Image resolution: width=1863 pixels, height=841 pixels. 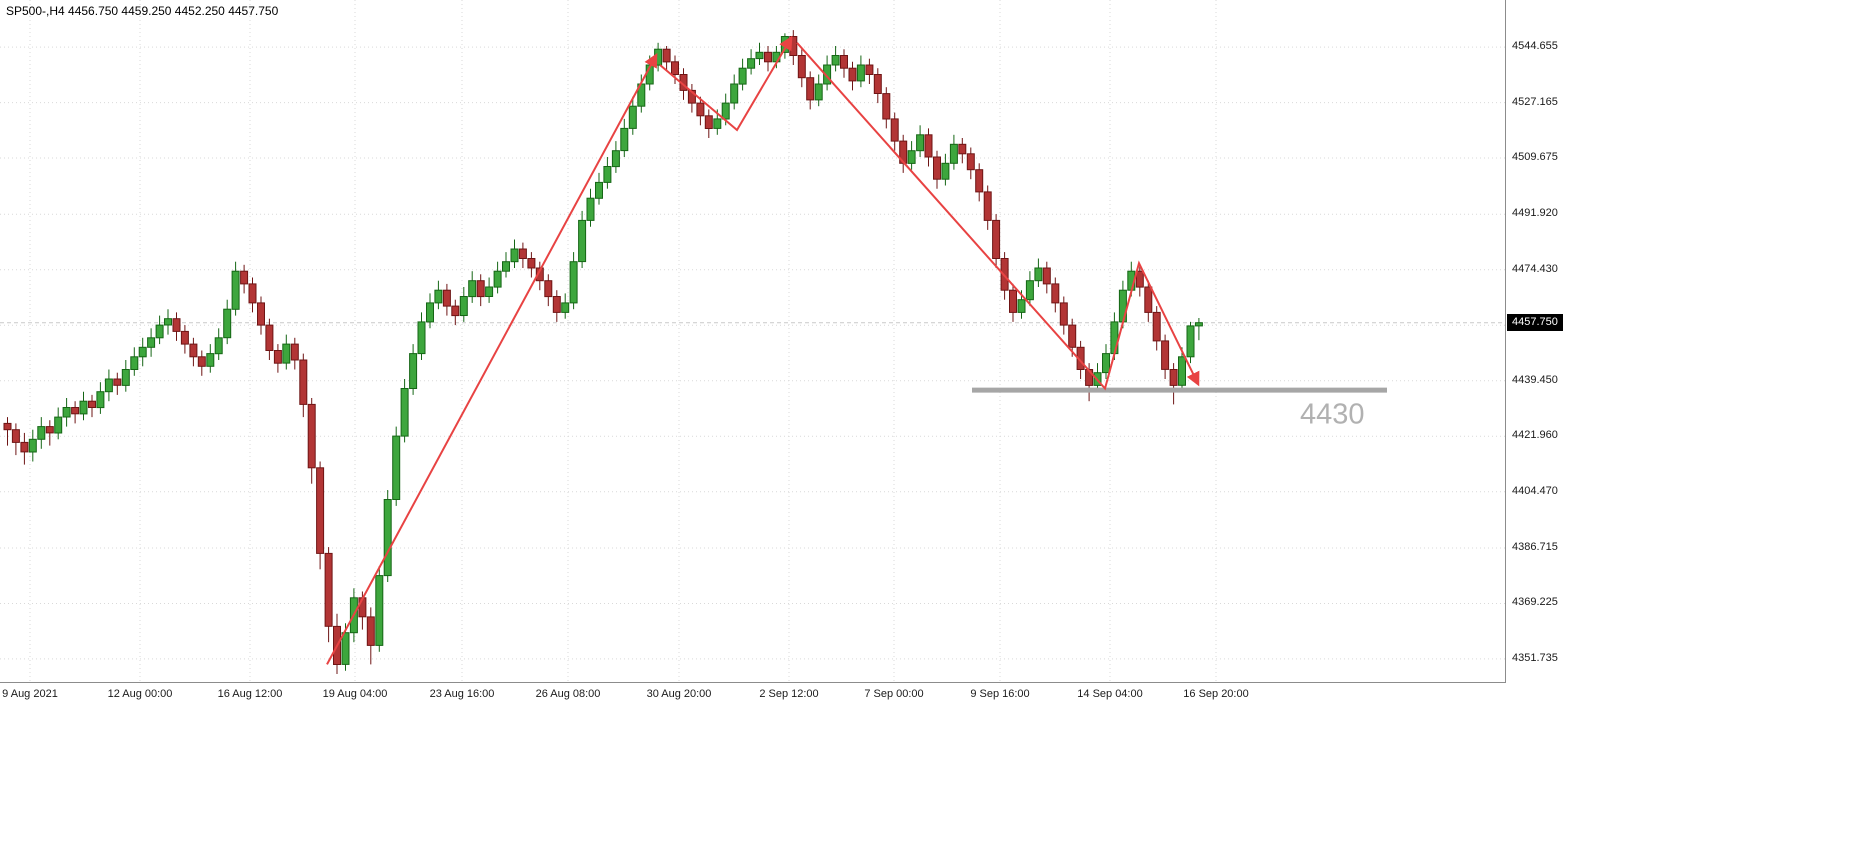 I want to click on price-axis-label: 4421.960, so click(x=1535, y=435).